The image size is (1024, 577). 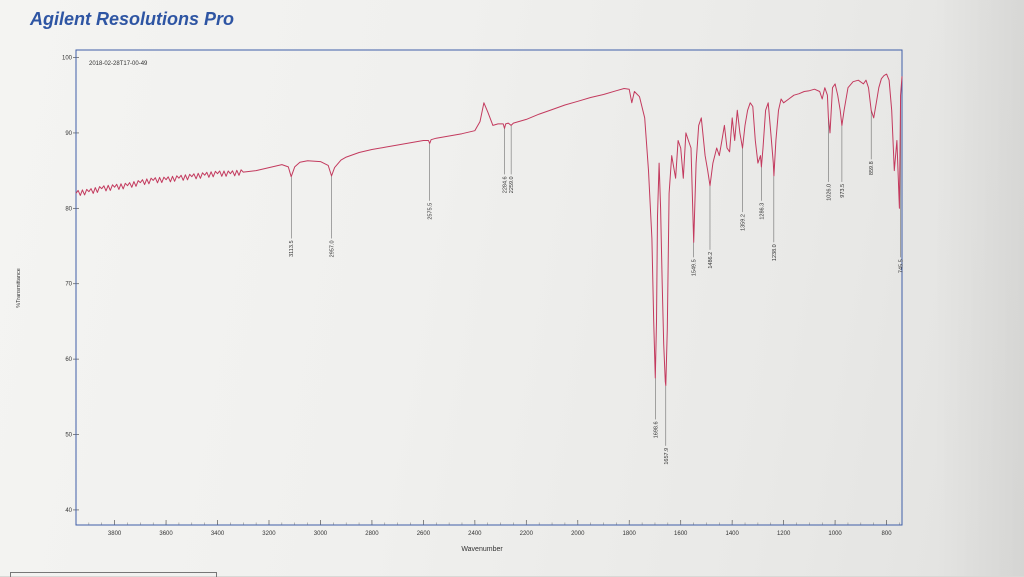 What do you see at coordinates (68, 436) in the screenshot?
I see `y-tick-label: 50` at bounding box center [68, 436].